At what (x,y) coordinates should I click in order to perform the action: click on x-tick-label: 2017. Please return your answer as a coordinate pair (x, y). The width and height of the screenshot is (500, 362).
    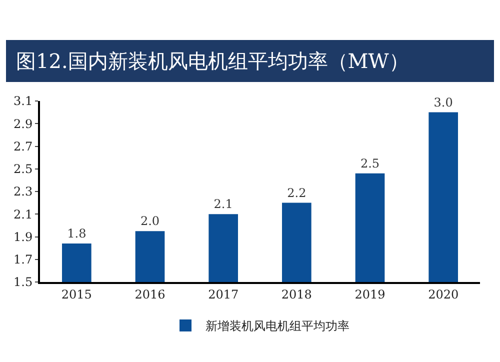
    Looking at the image, I should click on (223, 294).